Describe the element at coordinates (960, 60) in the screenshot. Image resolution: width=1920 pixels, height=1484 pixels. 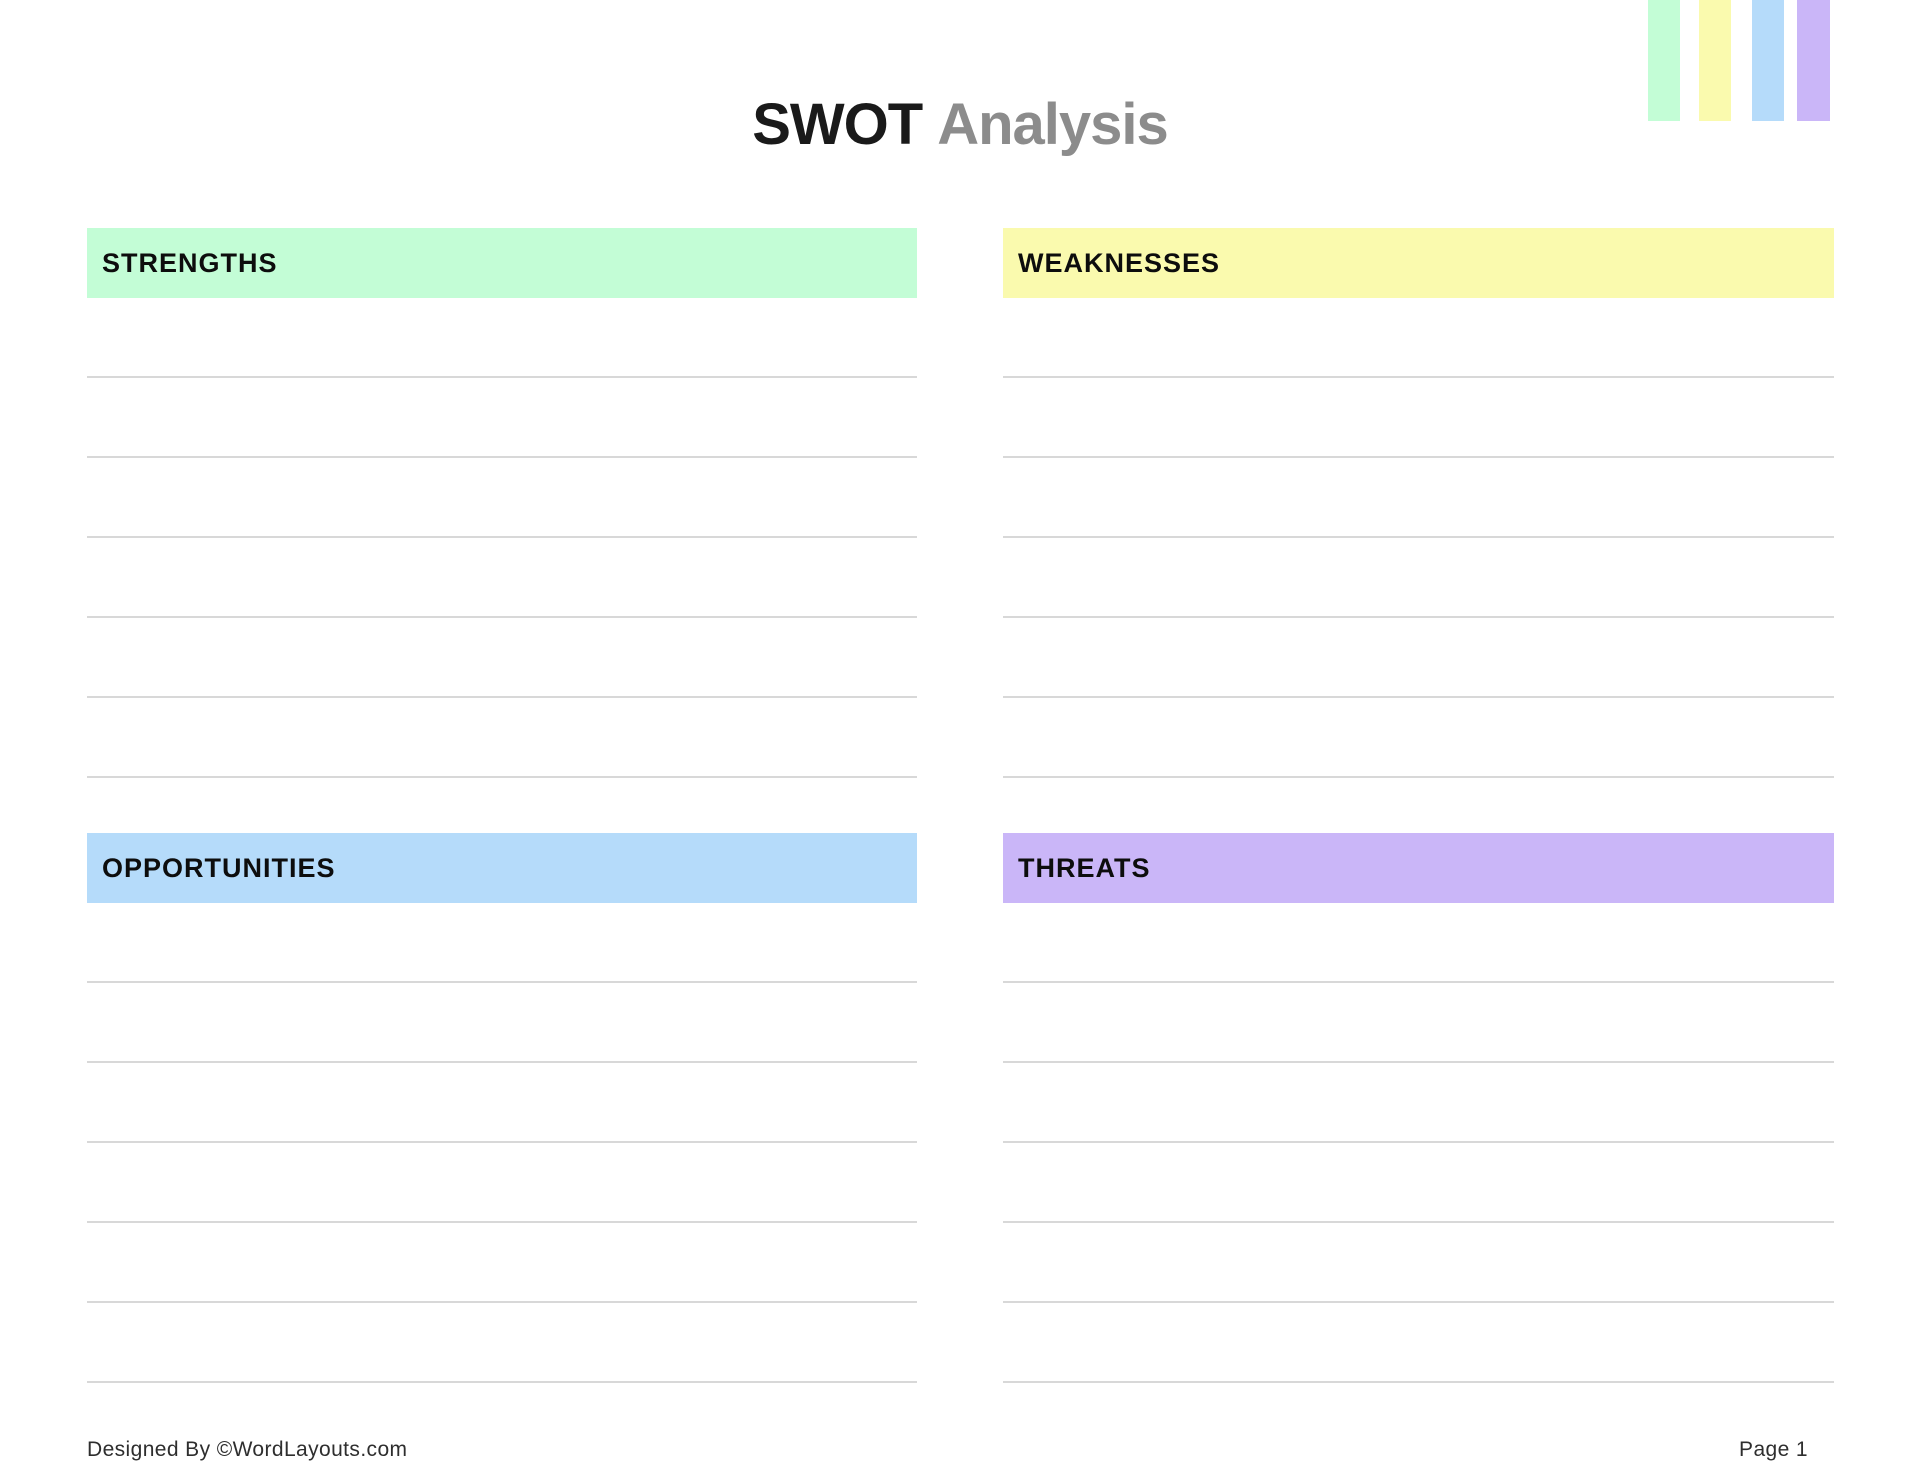
I see `corner-stripes` at that location.